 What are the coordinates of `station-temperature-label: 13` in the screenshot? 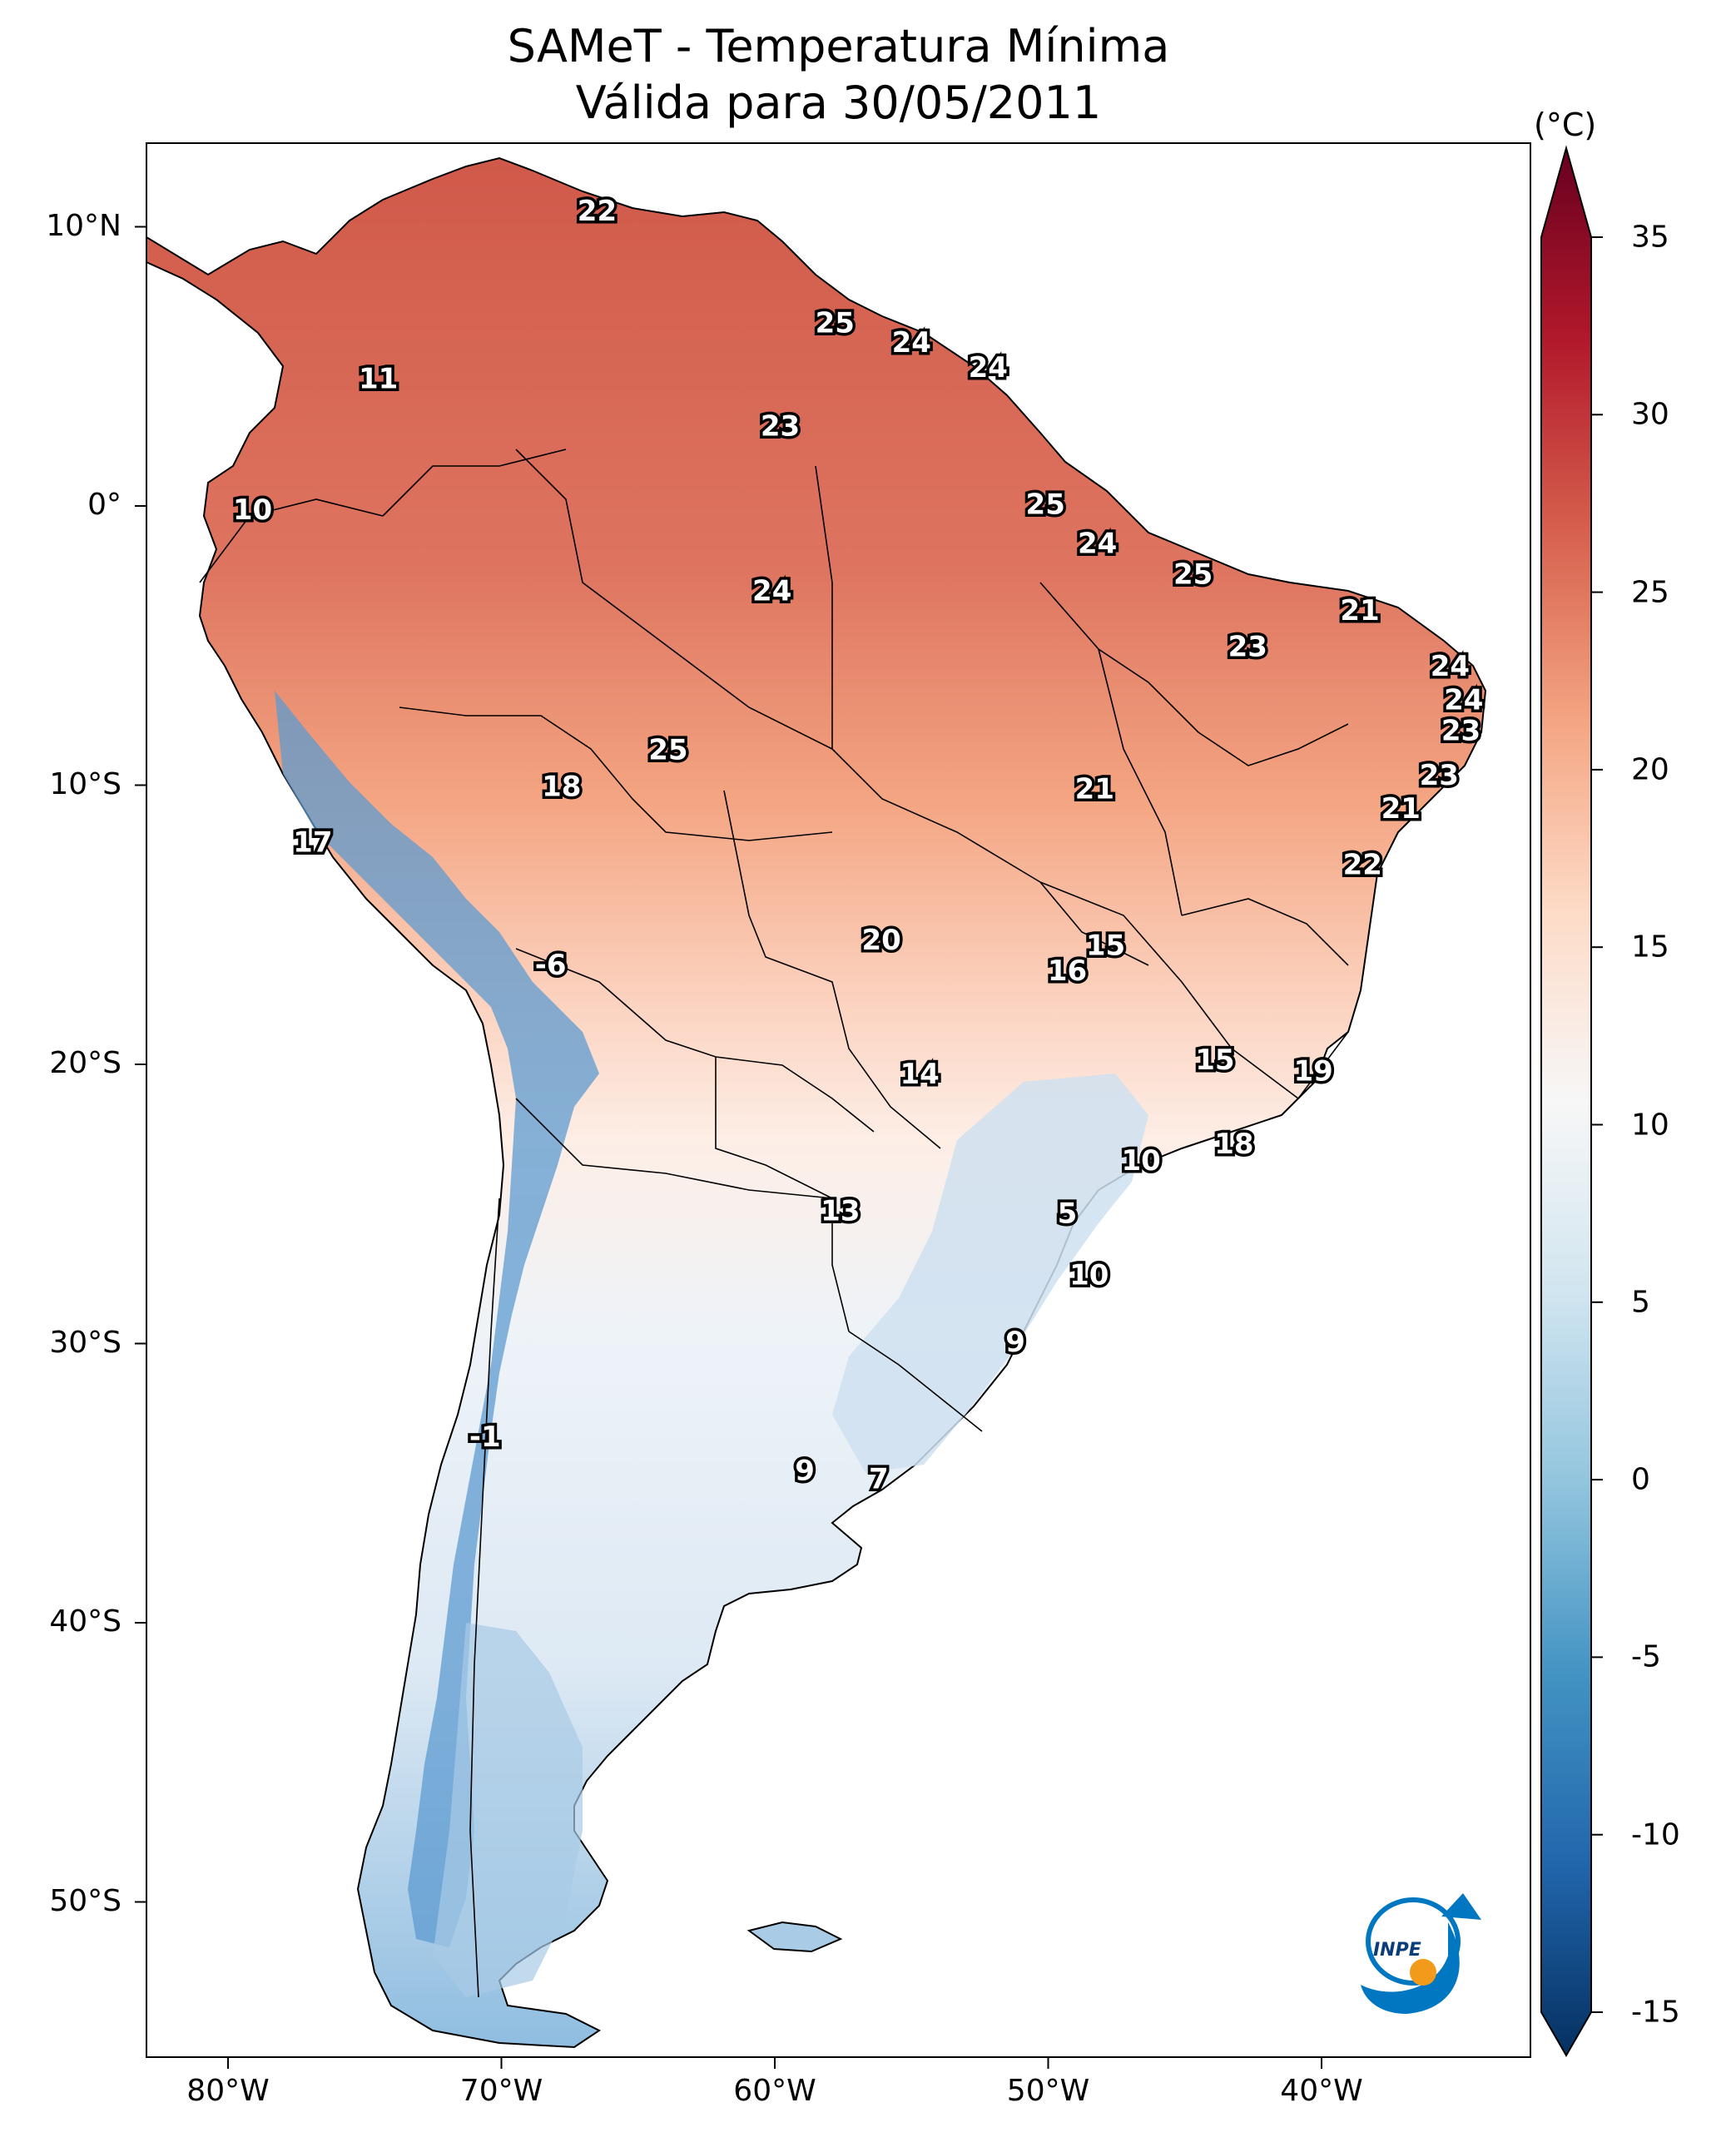 It's located at (840, 1210).